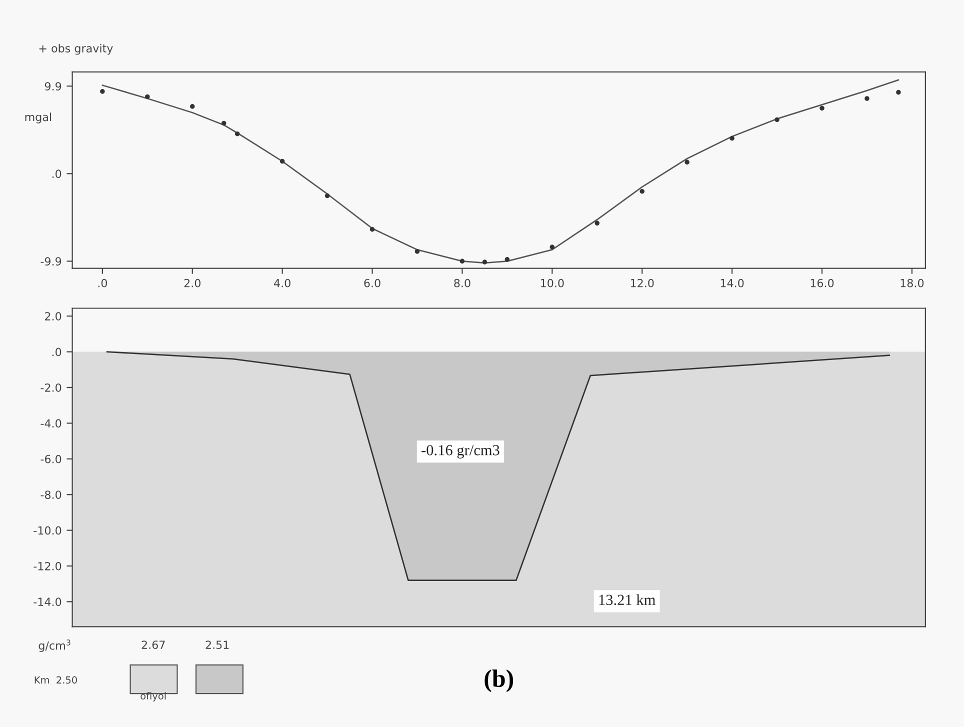 Image resolution: width=964 pixels, height=727 pixels. I want to click on y-tick-label: -8.0, so click(51, 494).